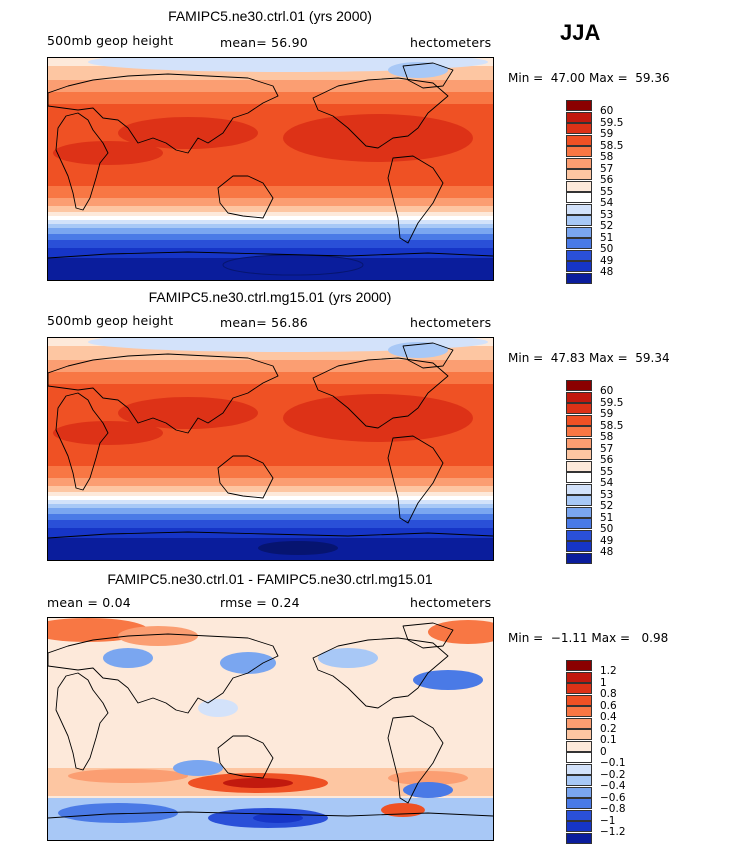 This screenshot has height=850, width=733. Describe the element at coordinates (607, 111) in the screenshot. I see `colorbar-label: 60` at that location.